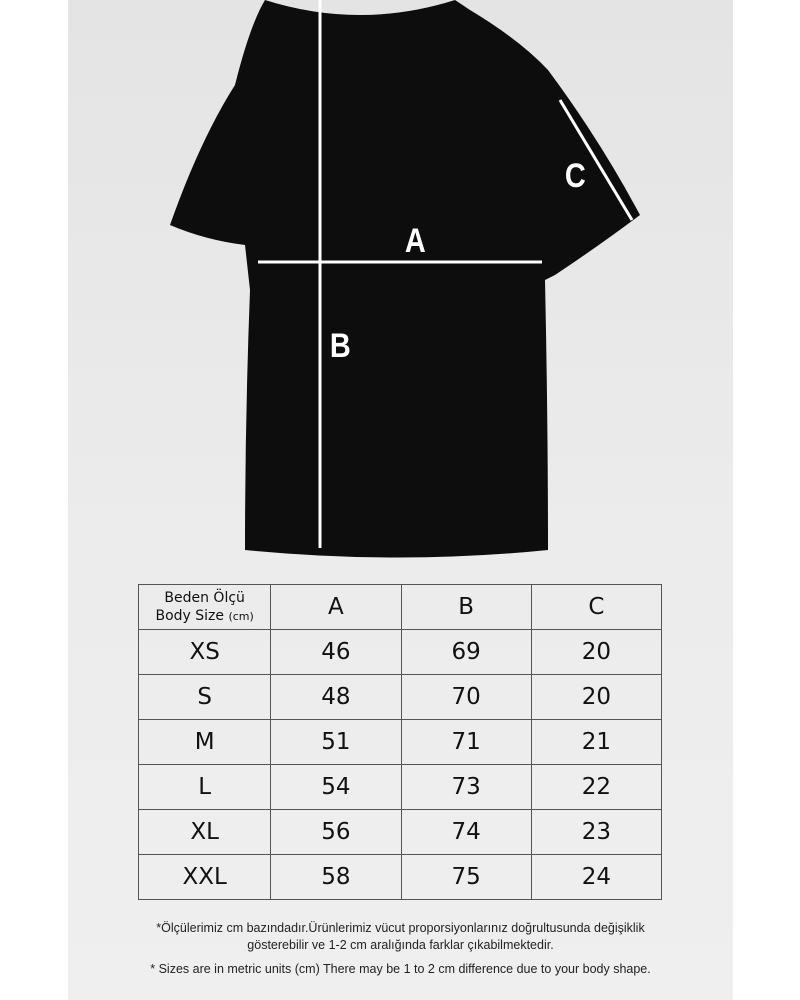 This screenshot has height=1000, width=800. What do you see at coordinates (204, 742) in the screenshot?
I see `cell-size: M` at bounding box center [204, 742].